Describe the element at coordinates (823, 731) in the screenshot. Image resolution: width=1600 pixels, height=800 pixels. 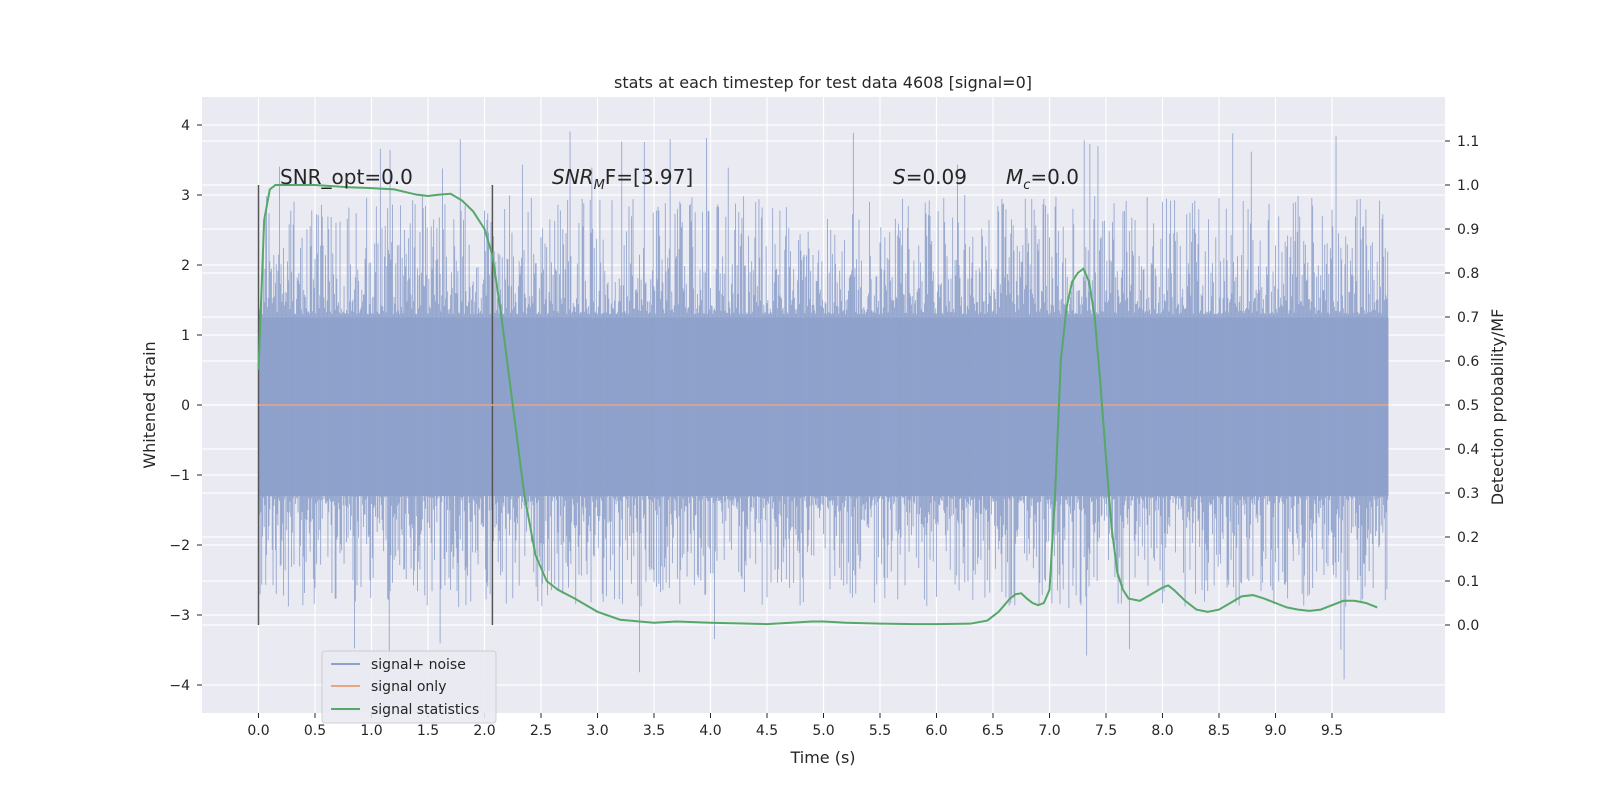
I see `x-tick-label: 5.0` at that location.